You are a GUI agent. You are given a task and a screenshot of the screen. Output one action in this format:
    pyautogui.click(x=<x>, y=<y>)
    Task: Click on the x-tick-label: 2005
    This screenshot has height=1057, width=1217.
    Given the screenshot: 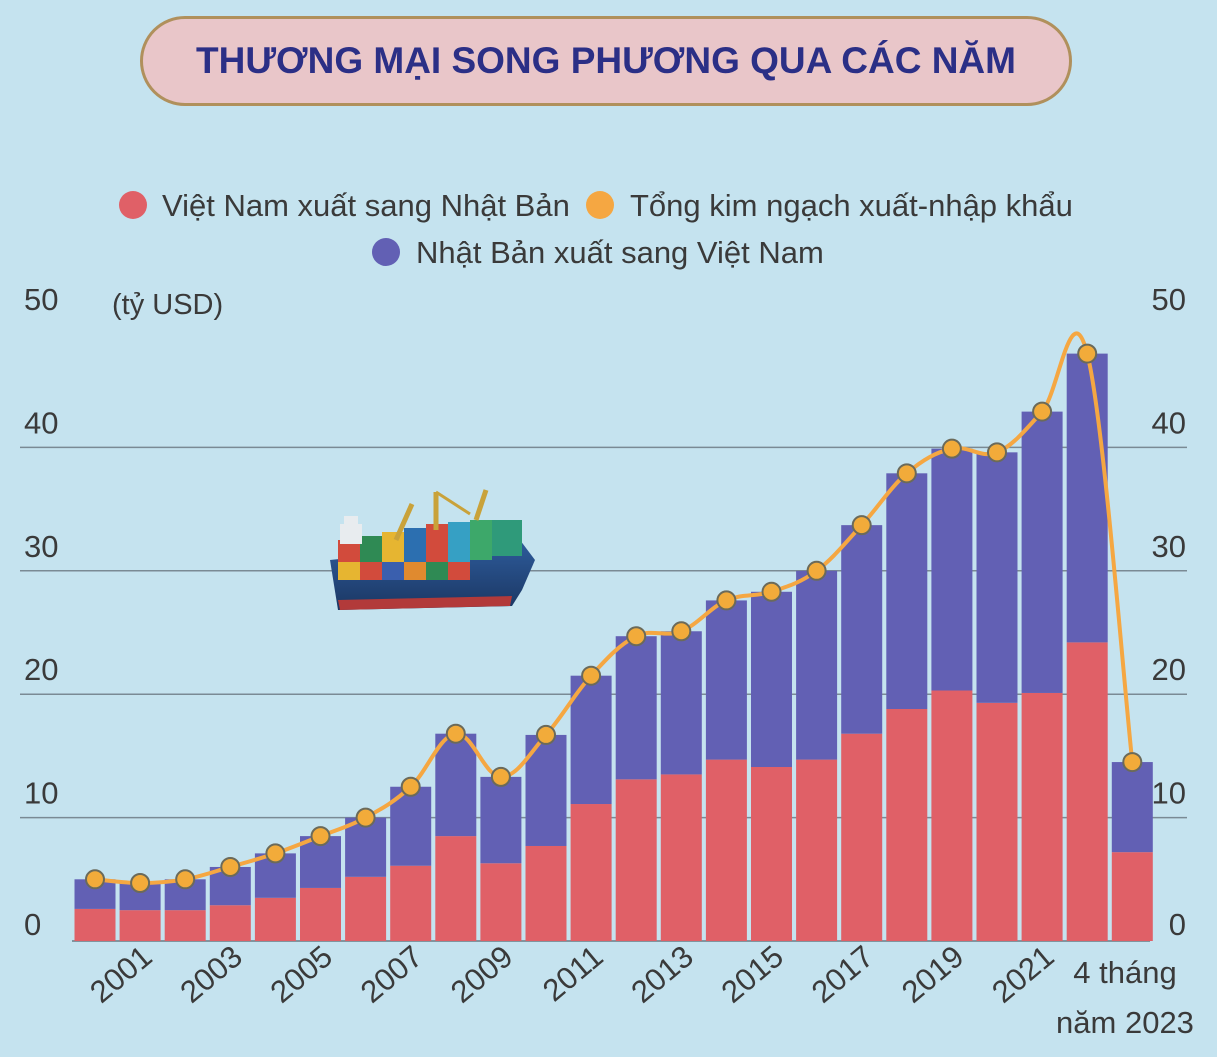 What is the action you would take?
    pyautogui.click(x=301, y=974)
    